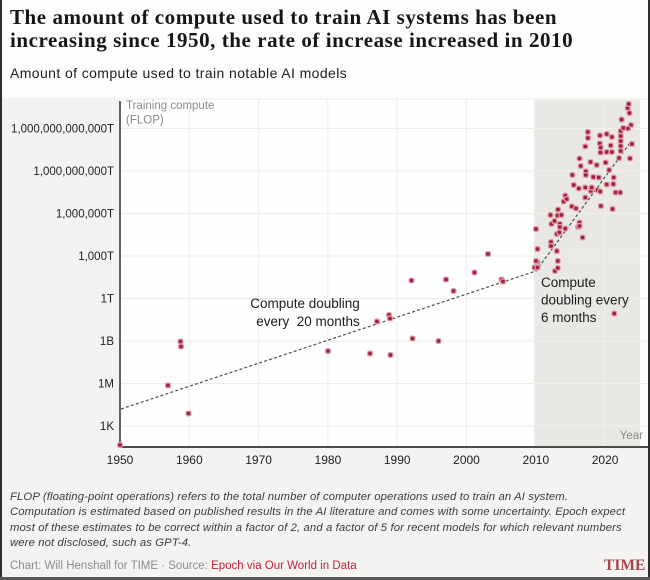 The width and height of the screenshot is (650, 580). What do you see at coordinates (120, 460) in the screenshot?
I see `svg-text: 1950` at bounding box center [120, 460].